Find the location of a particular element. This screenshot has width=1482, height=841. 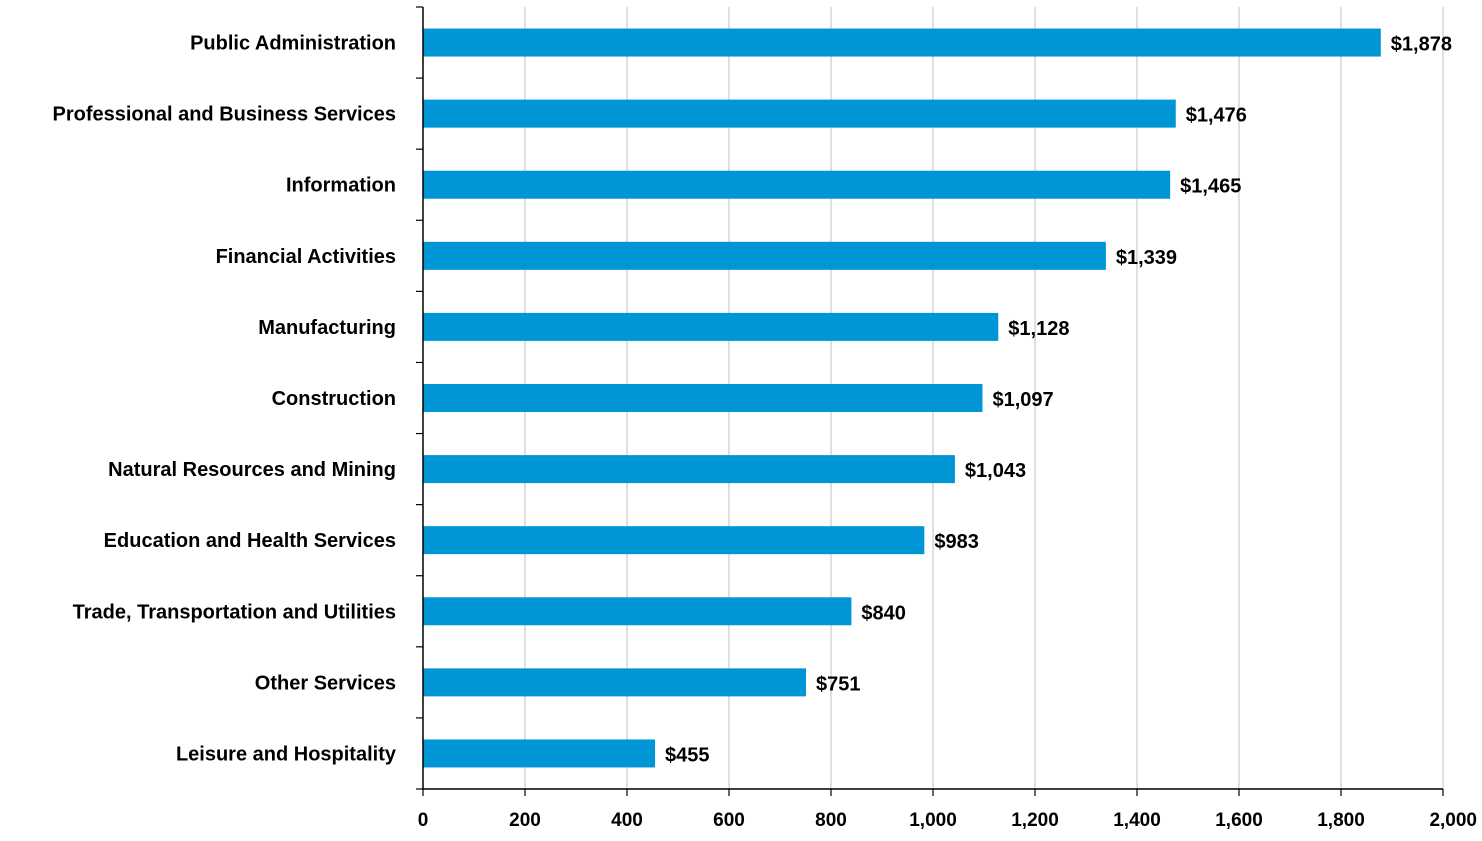

x-tick-label: 600 is located at coordinates (729, 820).